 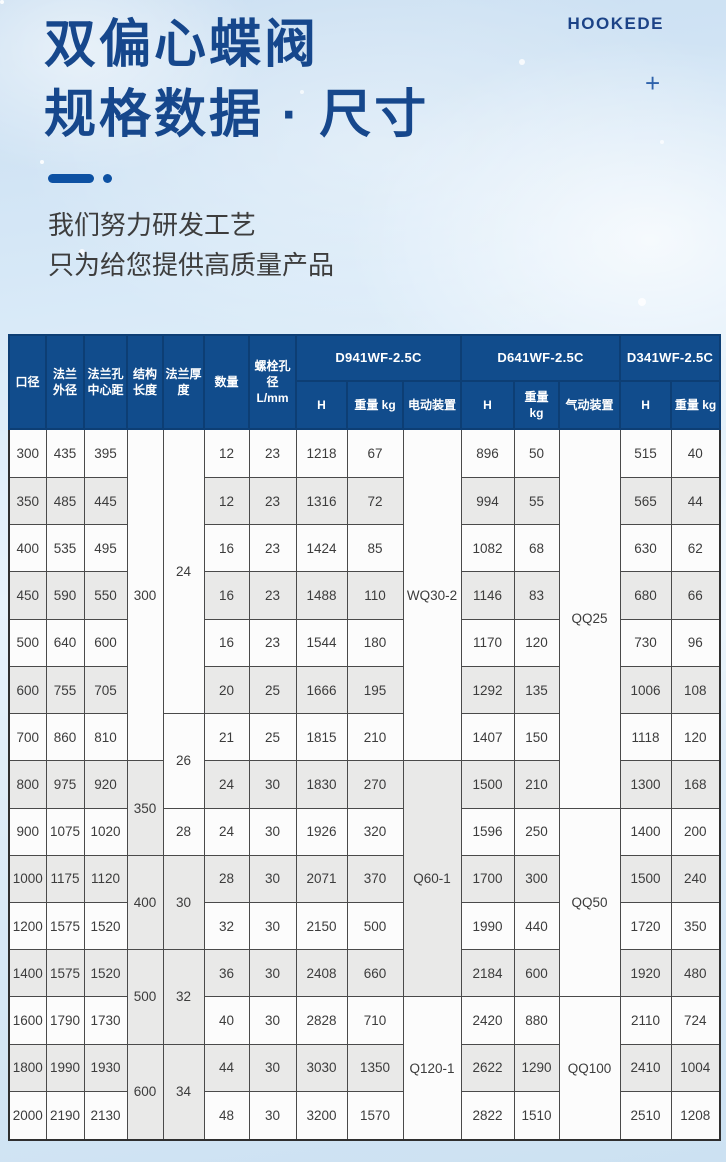 What do you see at coordinates (105, 1020) in the screenshot?
I see `cell-bolt-circle: 1730` at bounding box center [105, 1020].